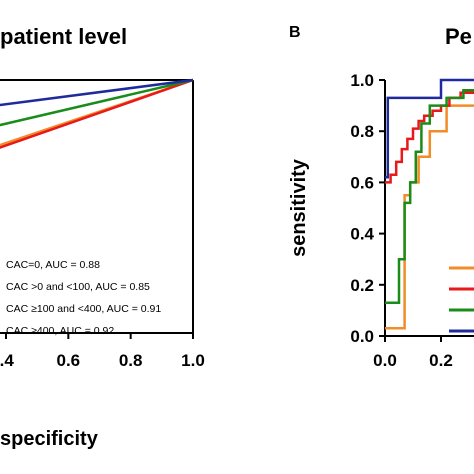 This screenshot has height=474, width=474. Describe the element at coordinates (69, 360) in the screenshot. I see `panel-a-x-tick-label: 0.6` at that location.